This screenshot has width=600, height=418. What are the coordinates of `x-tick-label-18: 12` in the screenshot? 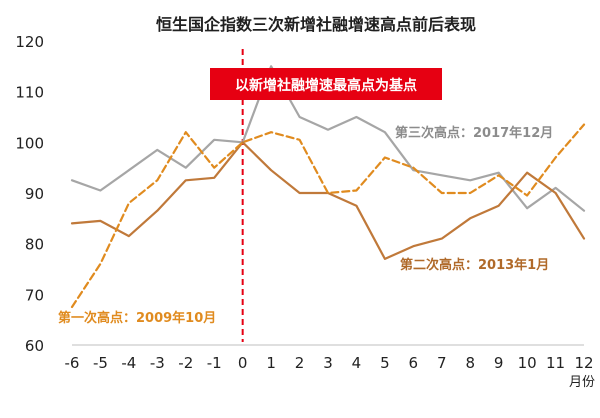 It's located at (583, 363).